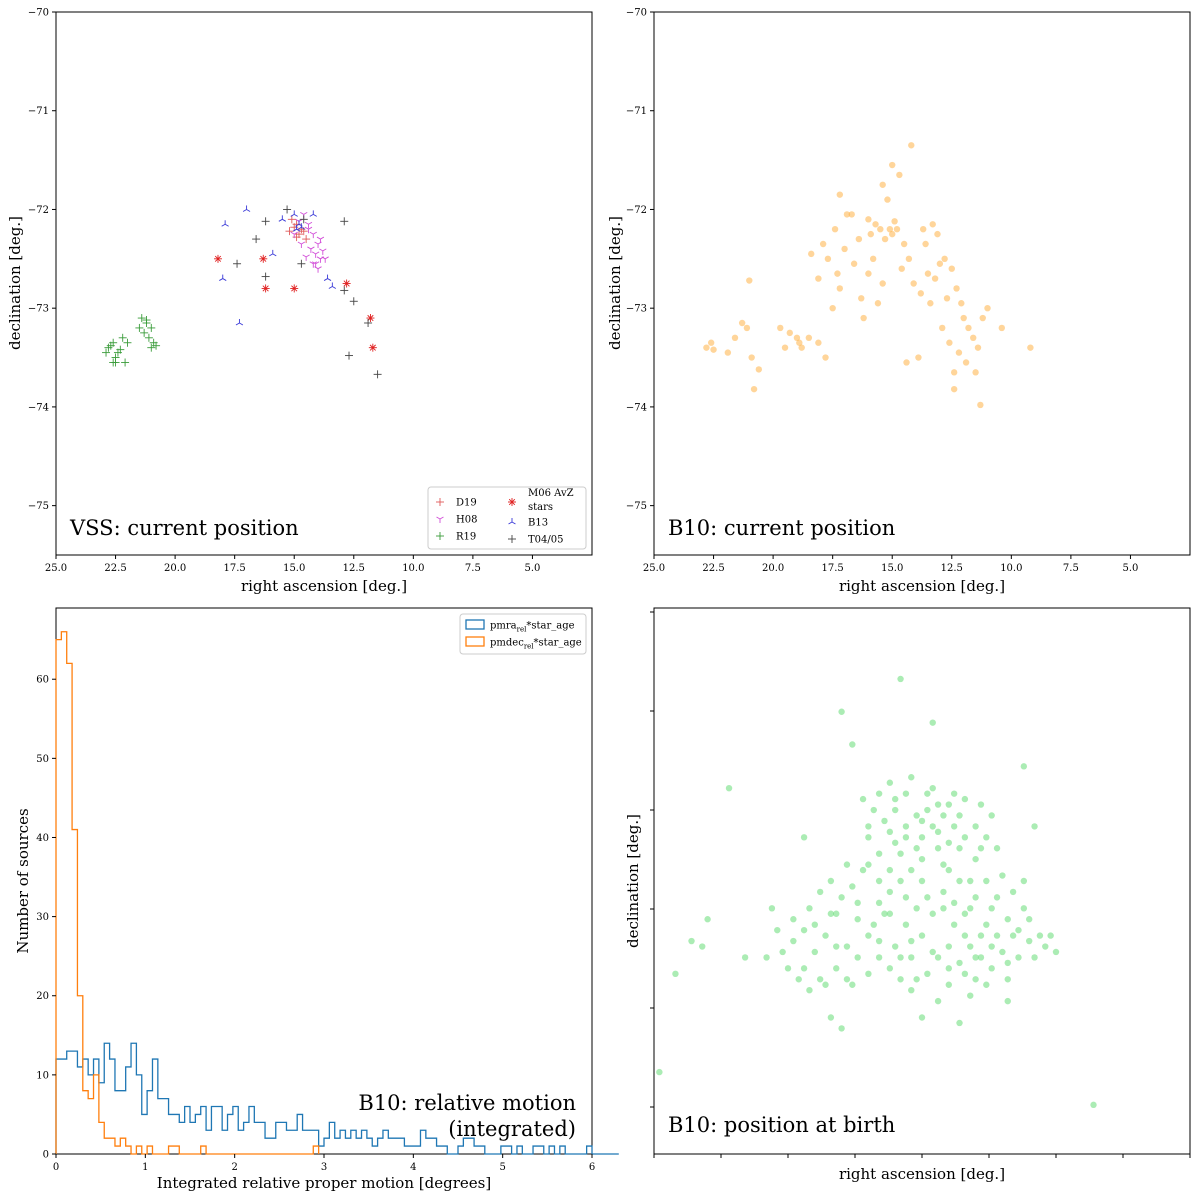  I want to click on legend-label: R19, so click(466, 537).